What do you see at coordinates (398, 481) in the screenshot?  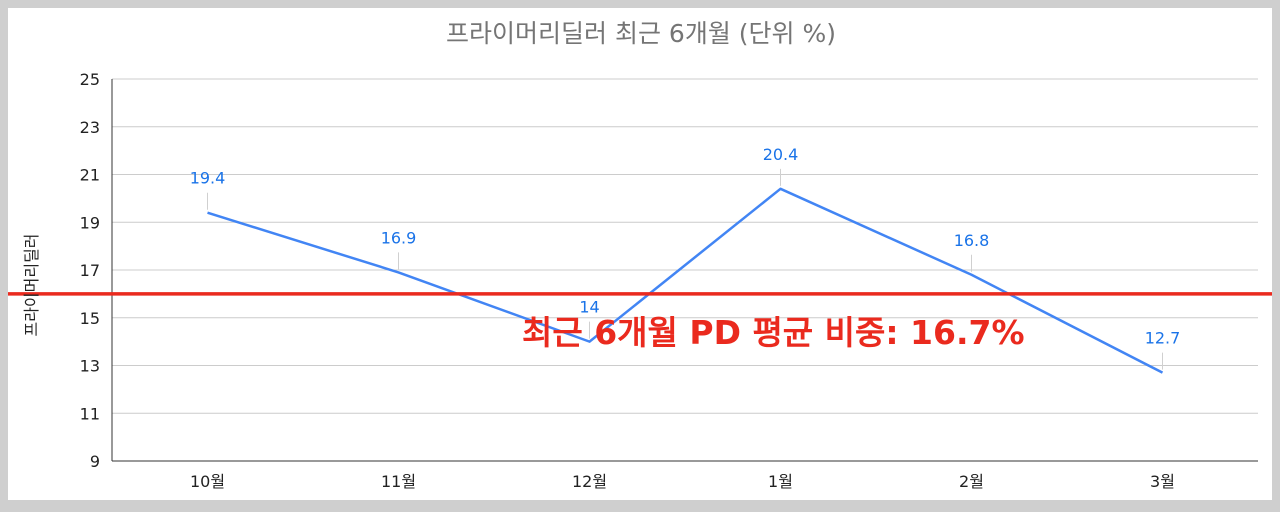 I see `x-tick-label: 11월` at bounding box center [398, 481].